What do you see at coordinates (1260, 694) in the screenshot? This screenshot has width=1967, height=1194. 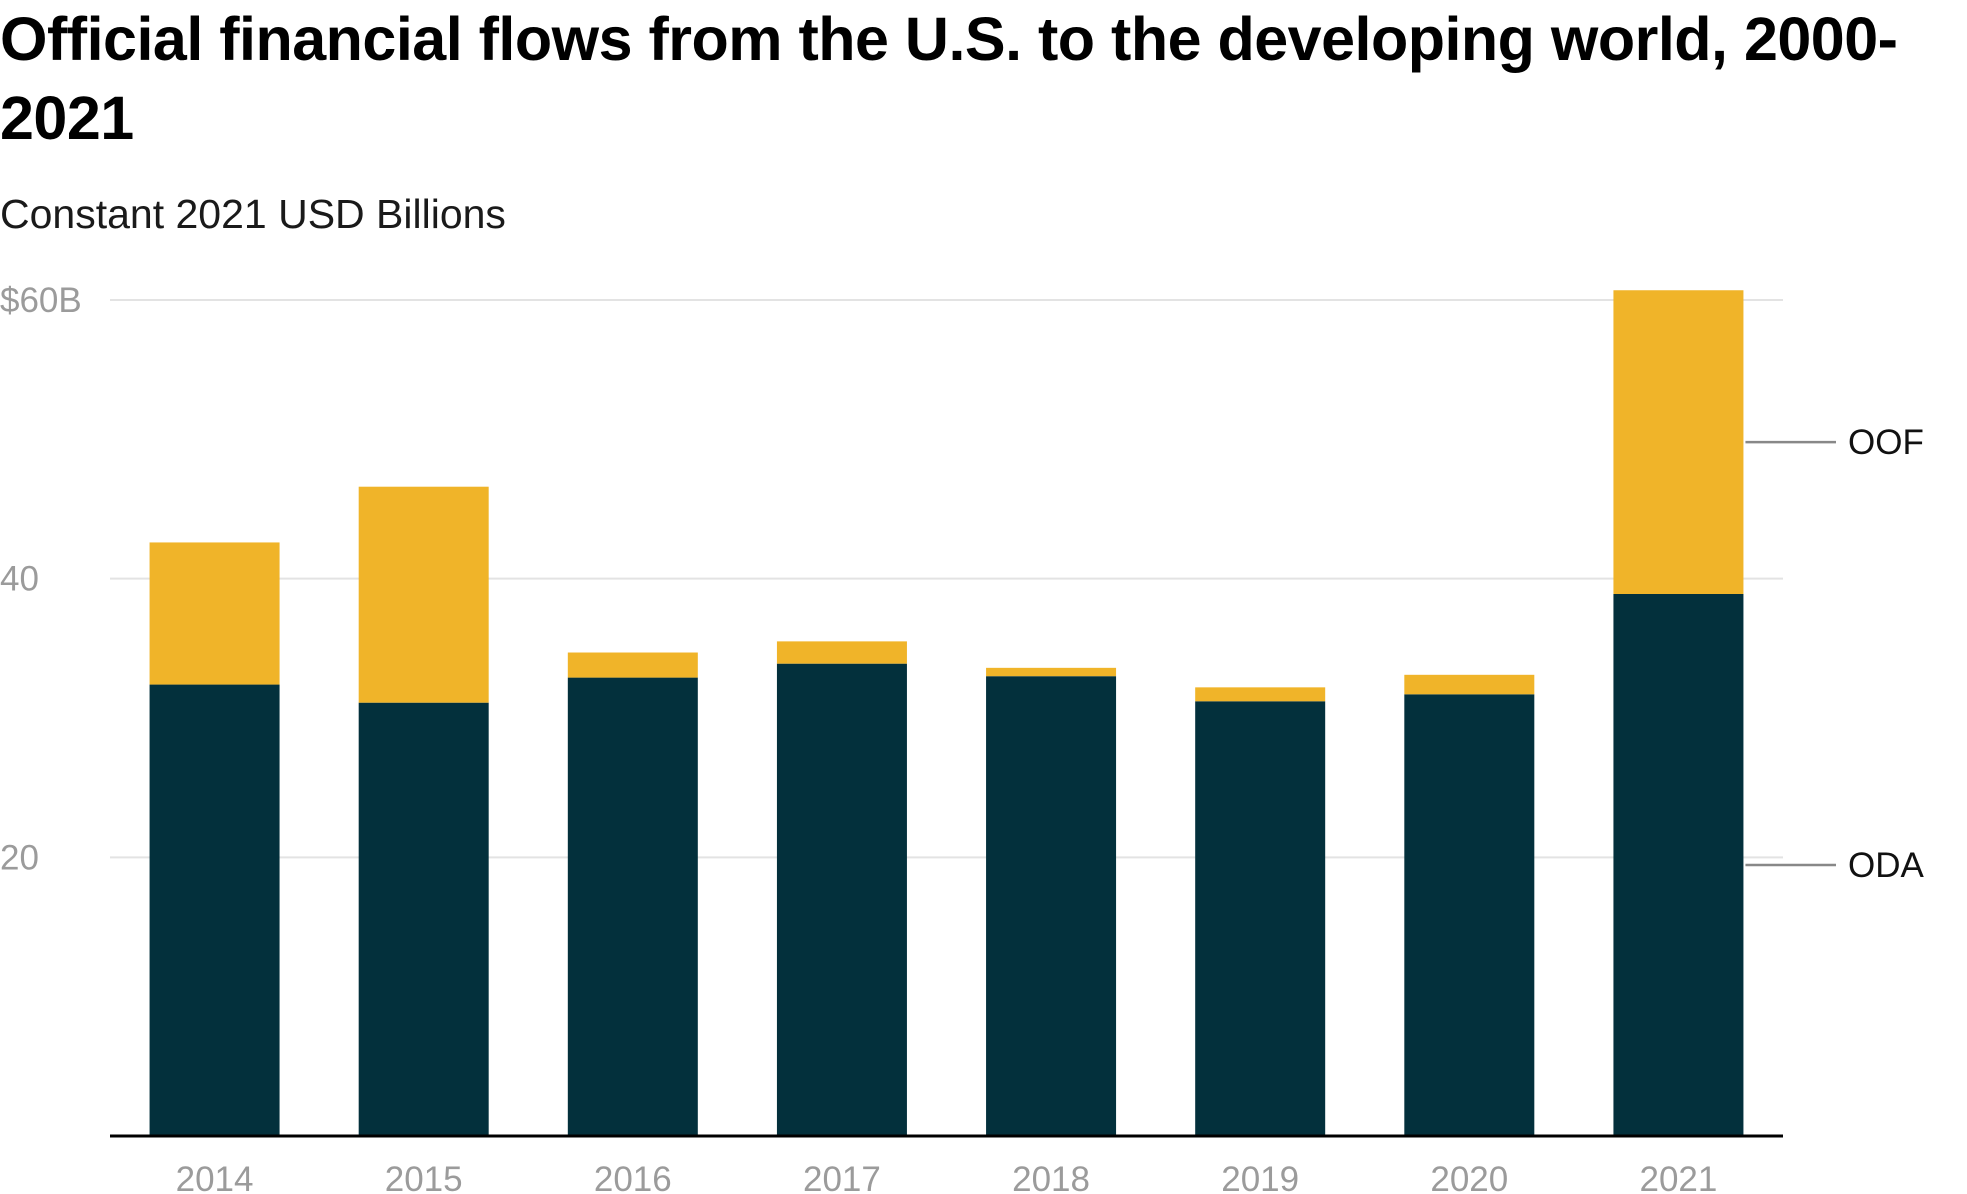 I see `bar-oof-2019` at bounding box center [1260, 694].